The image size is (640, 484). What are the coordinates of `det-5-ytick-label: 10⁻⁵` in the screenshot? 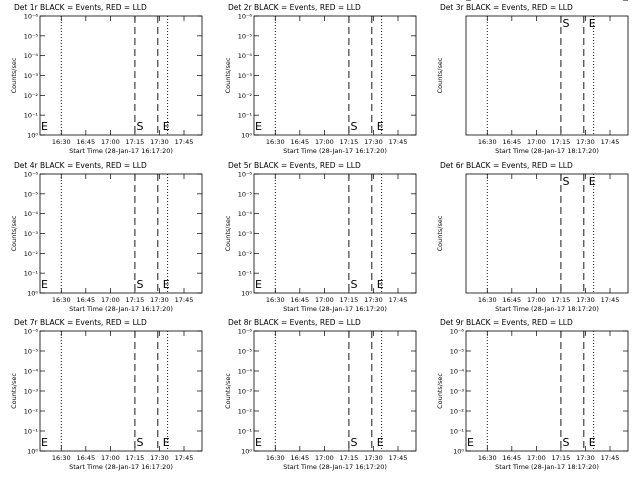 It's located at (245, 194).